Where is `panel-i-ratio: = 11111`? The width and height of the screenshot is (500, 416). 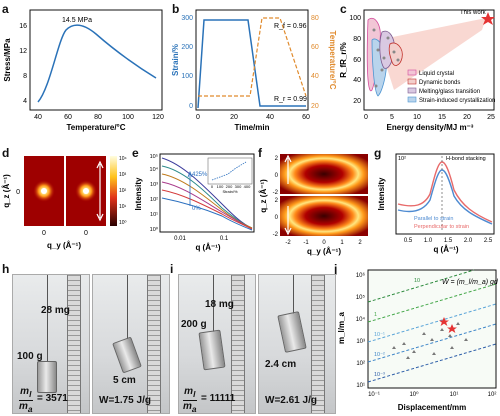 panel-i-ratio: = 11111 is located at coordinates (218, 398).